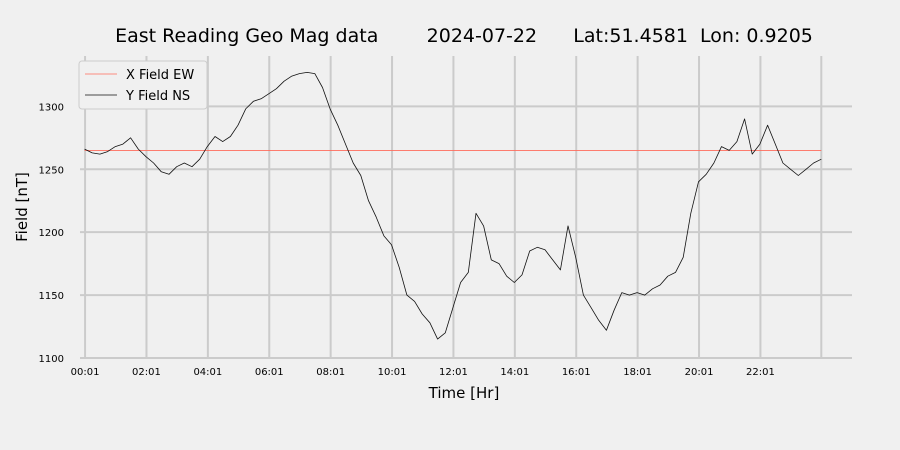  Describe the element at coordinates (464, 393) in the screenshot. I see `x-axis-label: Time [Hr]` at that location.